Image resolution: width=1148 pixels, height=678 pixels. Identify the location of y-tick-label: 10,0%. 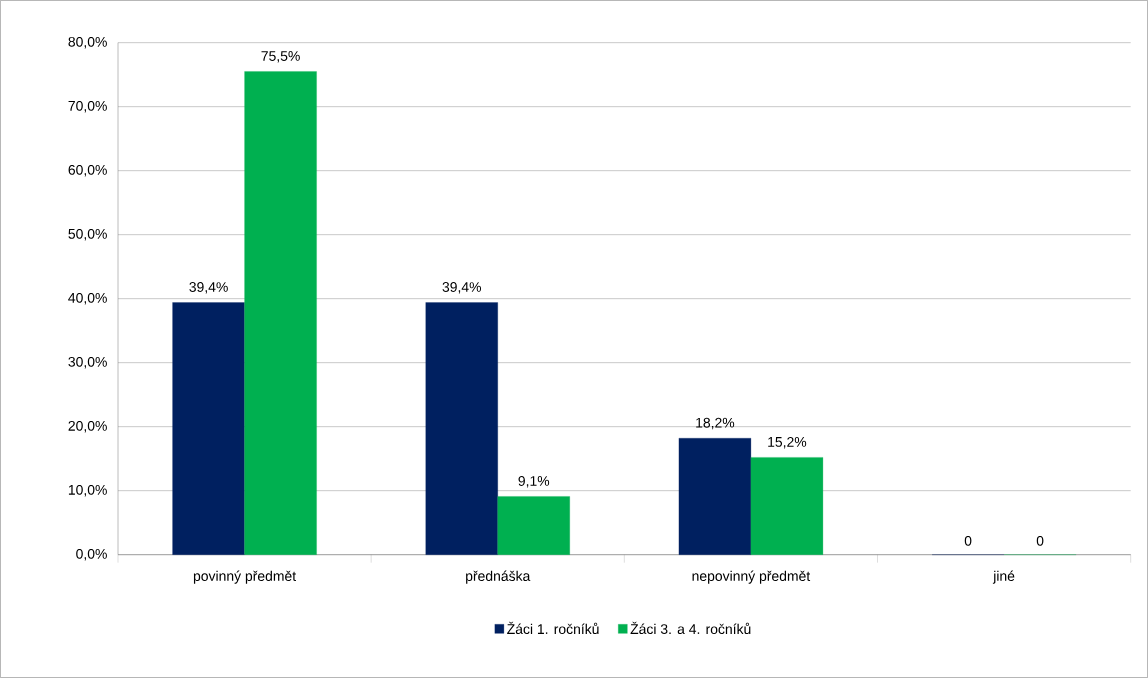
(87, 490).